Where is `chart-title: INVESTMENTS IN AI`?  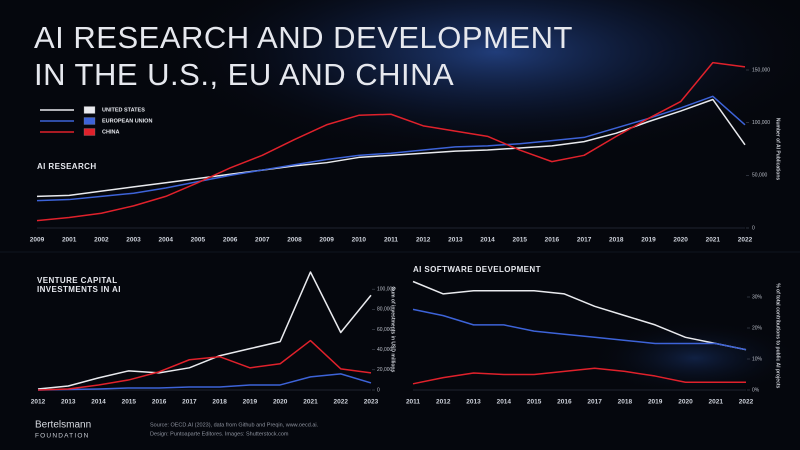
chart-title: INVESTMENTS IN AI is located at coordinates (79, 289).